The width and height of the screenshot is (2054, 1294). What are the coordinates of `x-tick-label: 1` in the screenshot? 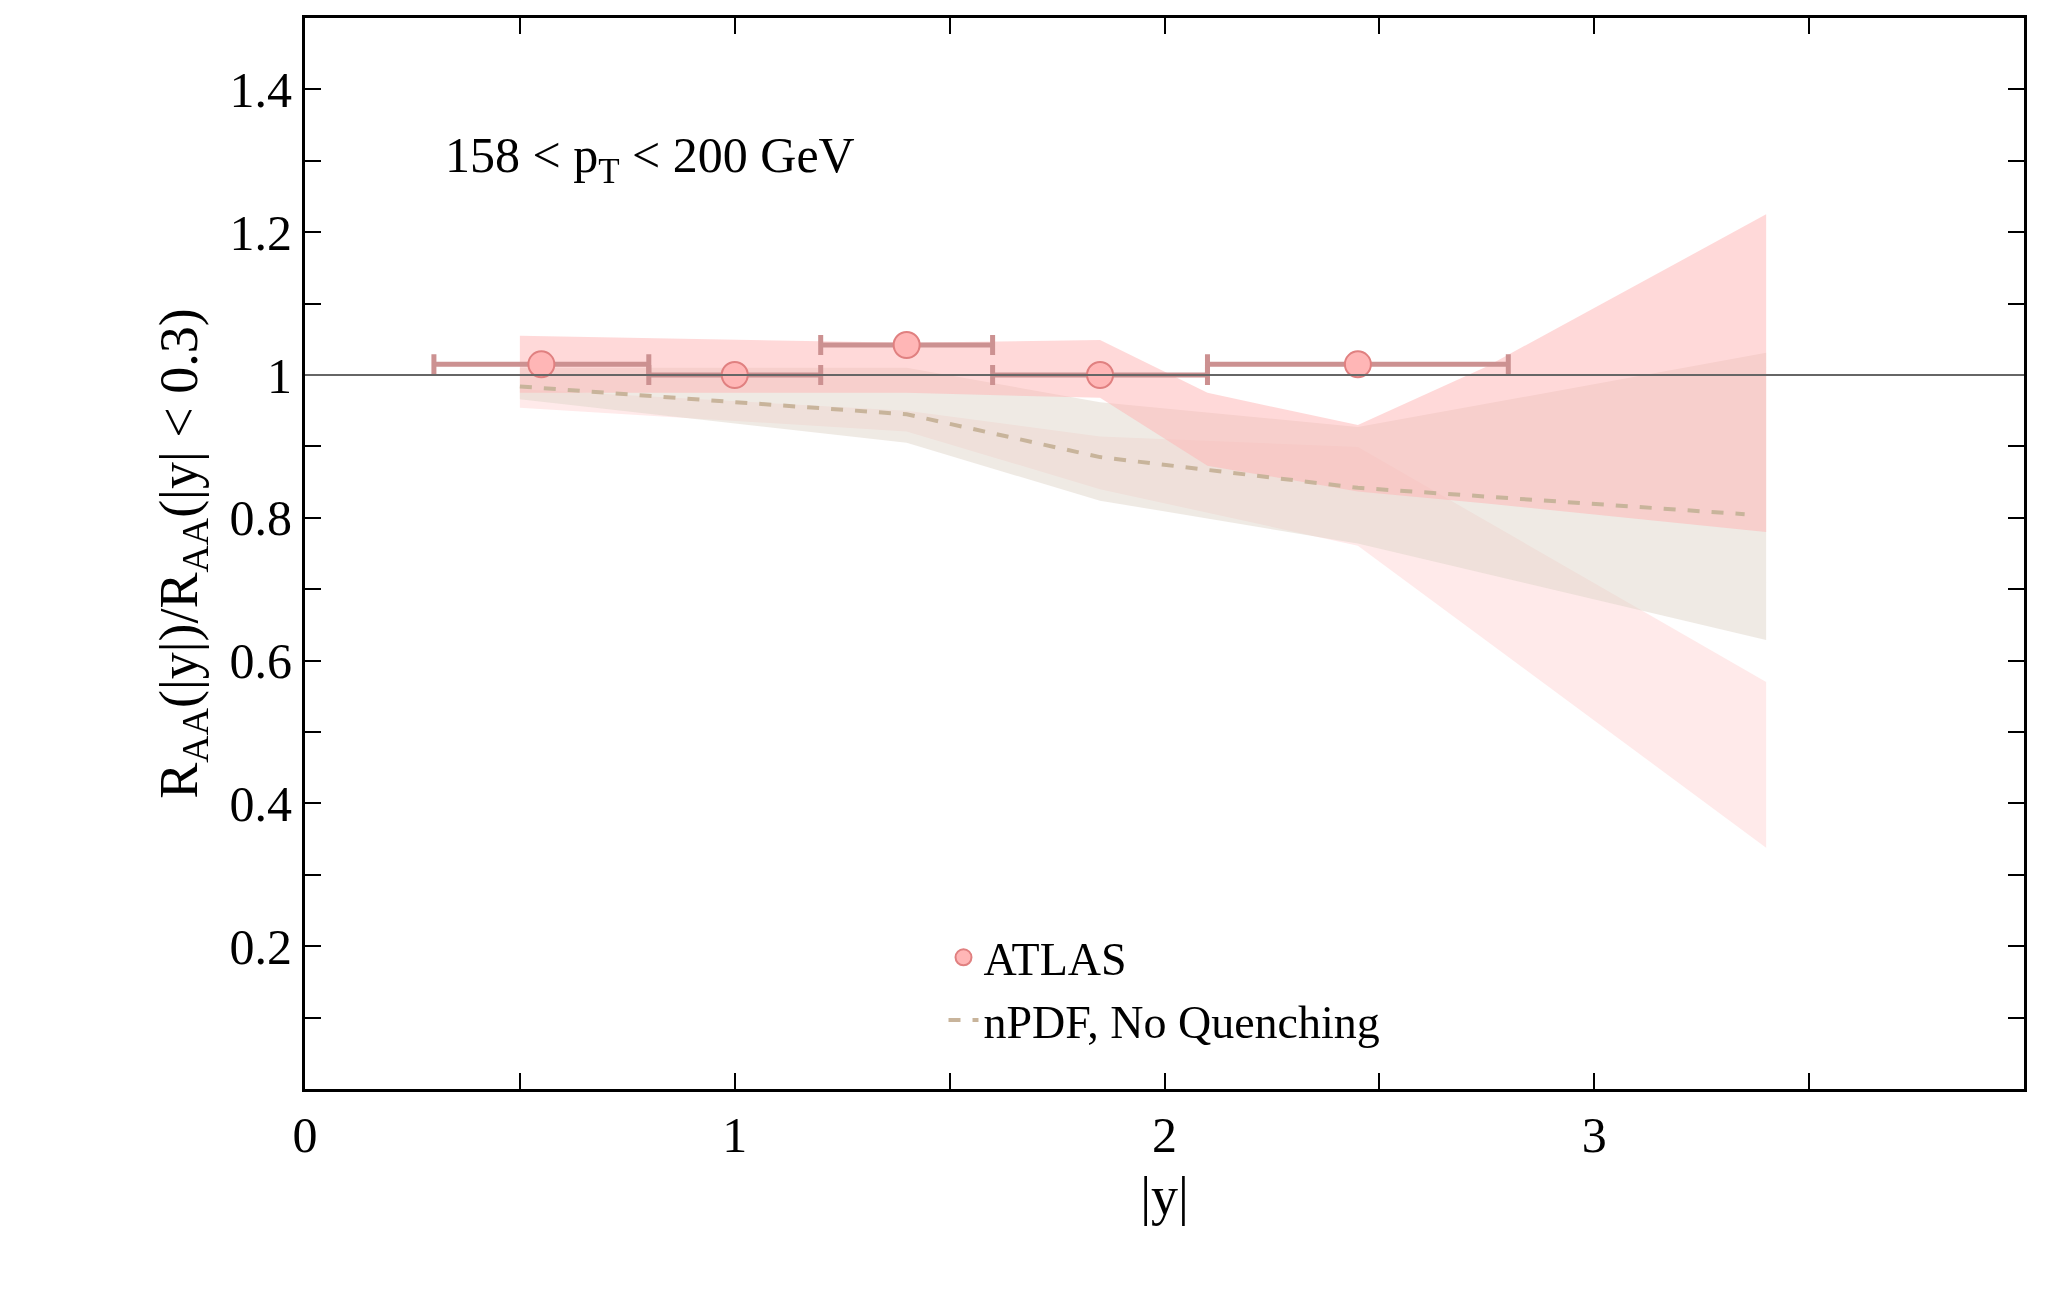 It's located at (735, 1135).